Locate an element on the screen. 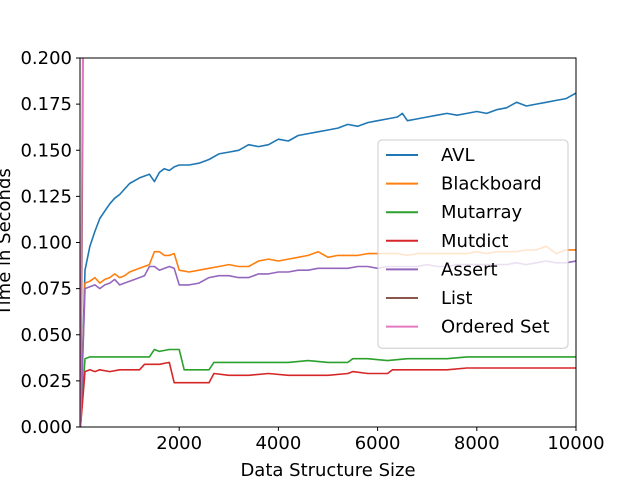 Image resolution: width=640 pixels, height=480 pixels. legend-label-mutdict: Mutdict is located at coordinates (474, 241).